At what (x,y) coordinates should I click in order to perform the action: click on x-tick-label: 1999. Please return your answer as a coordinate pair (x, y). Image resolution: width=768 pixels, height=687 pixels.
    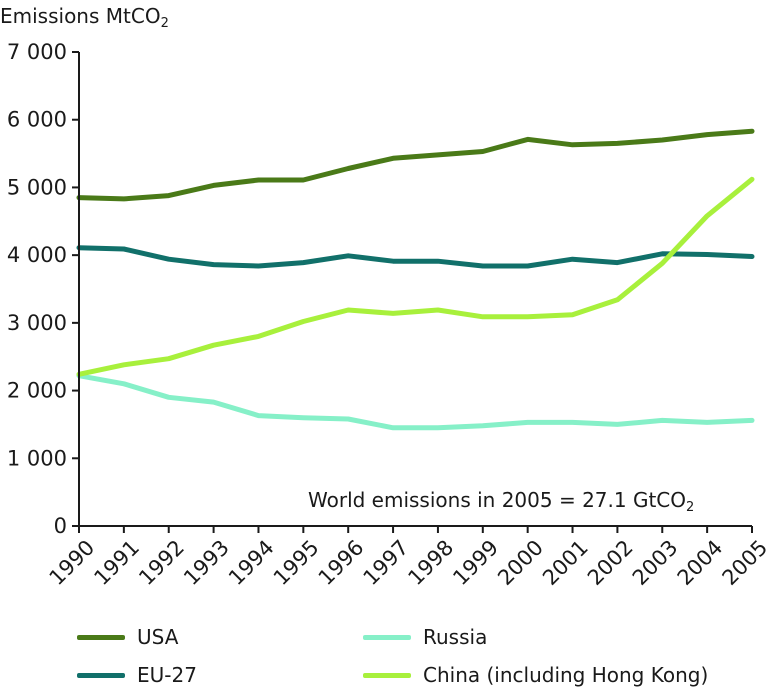
    Looking at the image, I should click on (475, 562).